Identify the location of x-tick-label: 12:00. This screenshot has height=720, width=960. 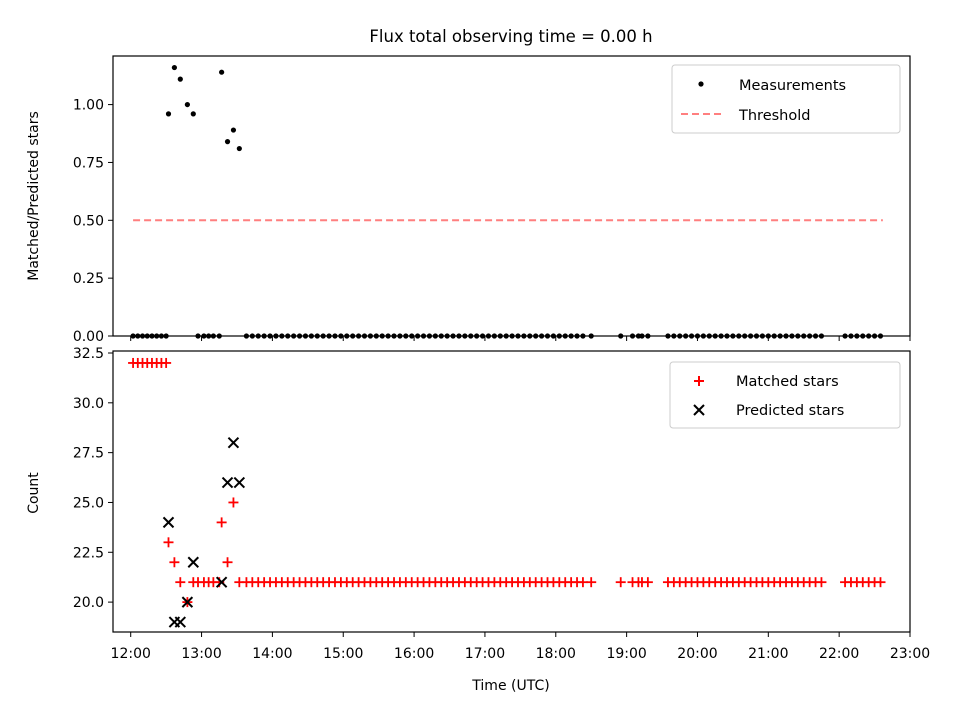
(131, 654).